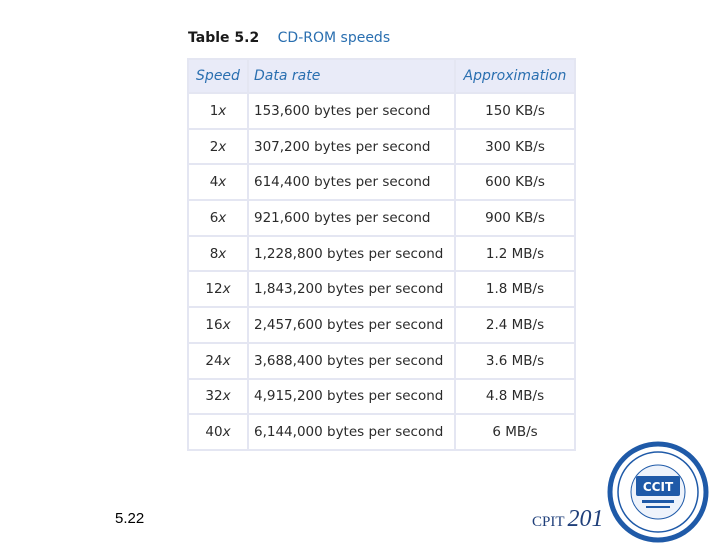 The width and height of the screenshot is (720, 544). I want to click on speed-cell: 6x, so click(218, 218).